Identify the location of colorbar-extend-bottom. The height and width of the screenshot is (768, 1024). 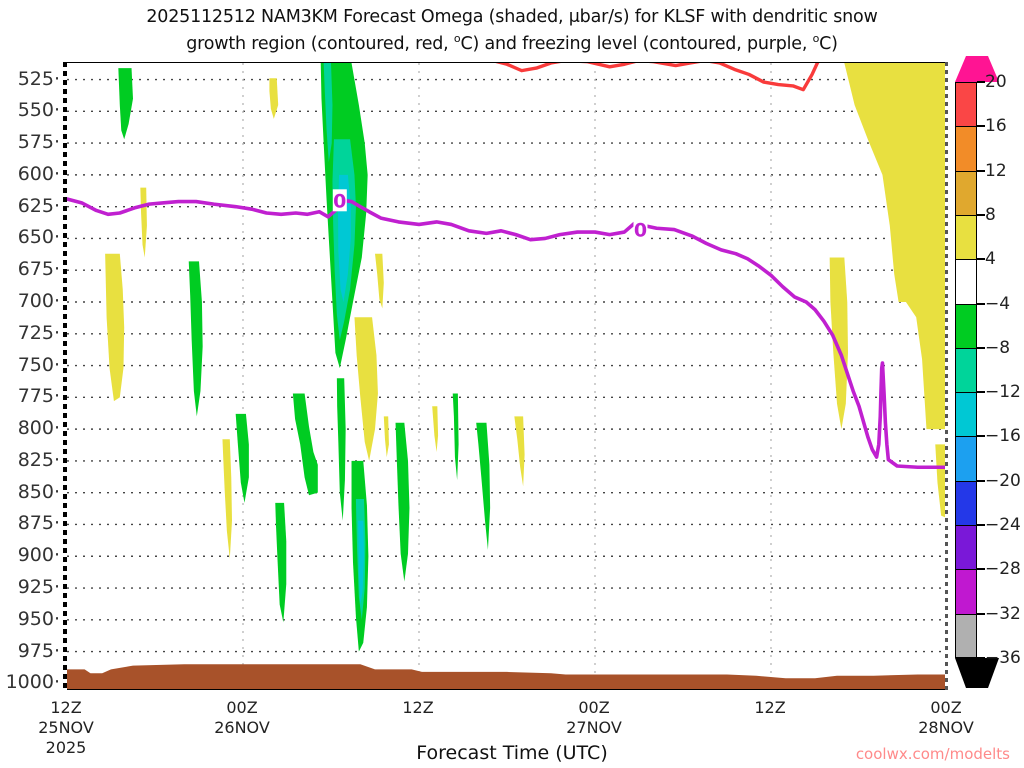
(977, 673).